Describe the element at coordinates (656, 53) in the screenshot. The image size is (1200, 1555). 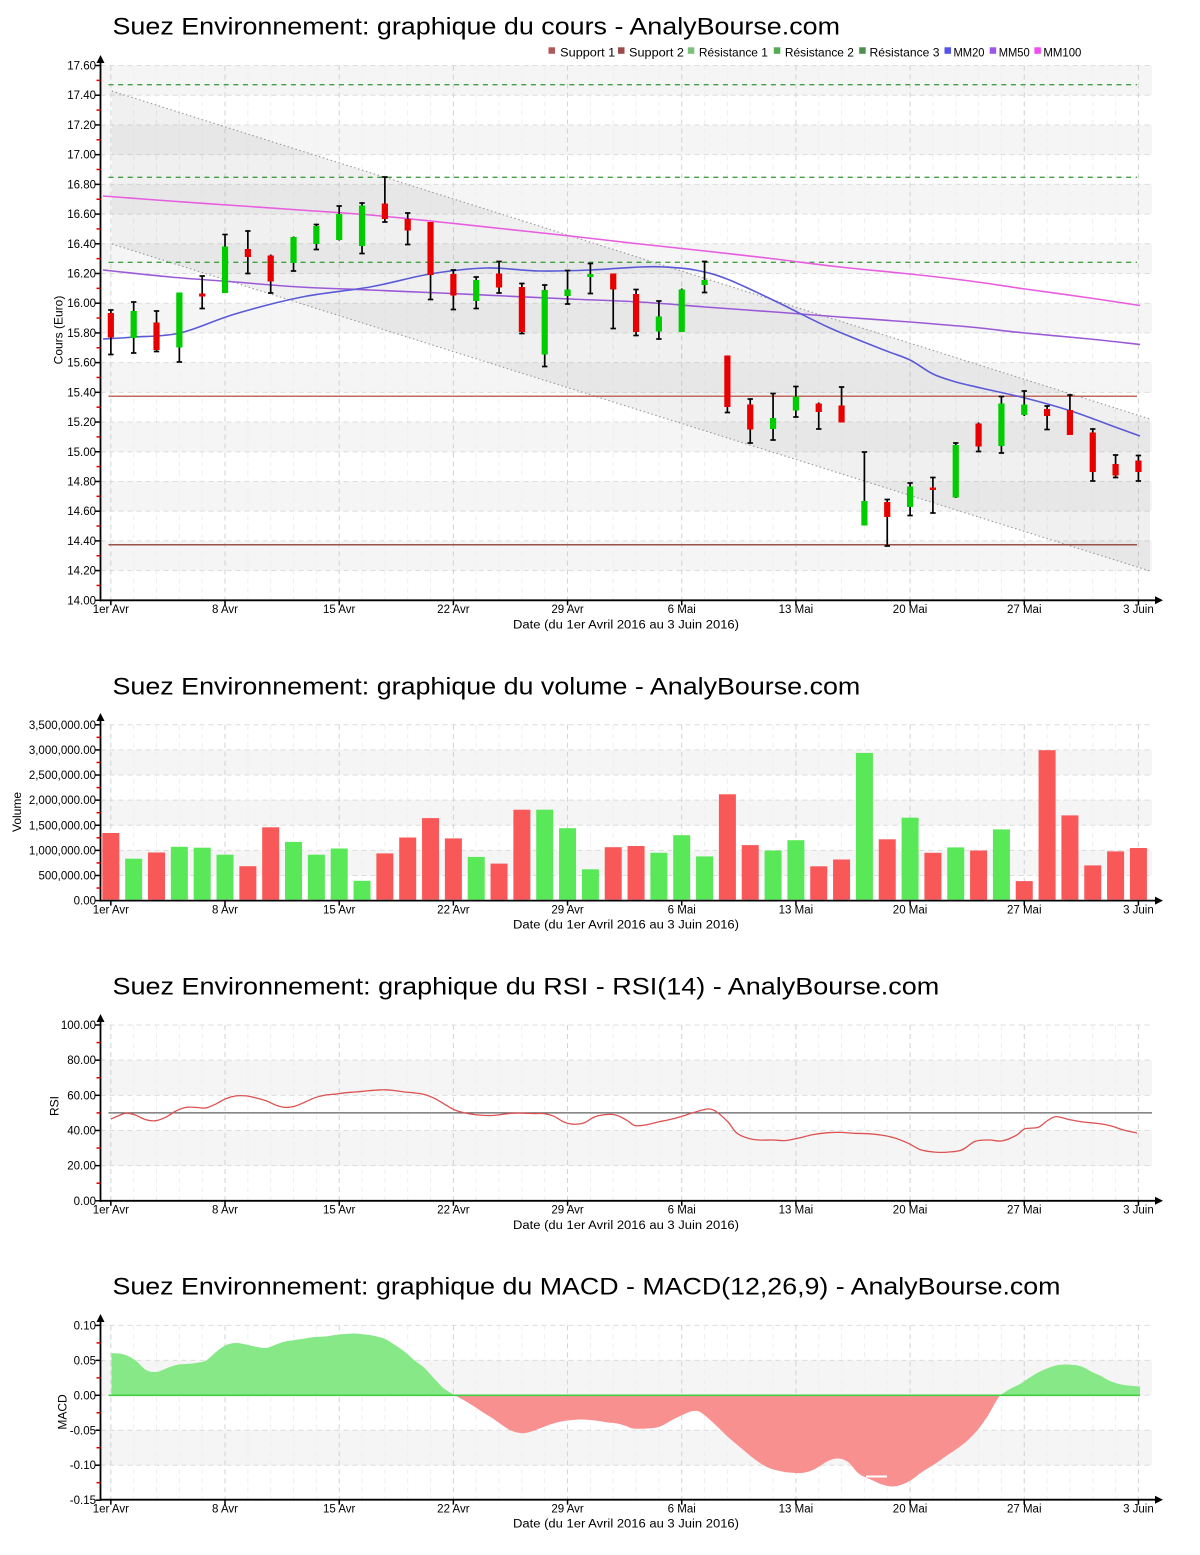
I see `svg-text: Support 2` at that location.